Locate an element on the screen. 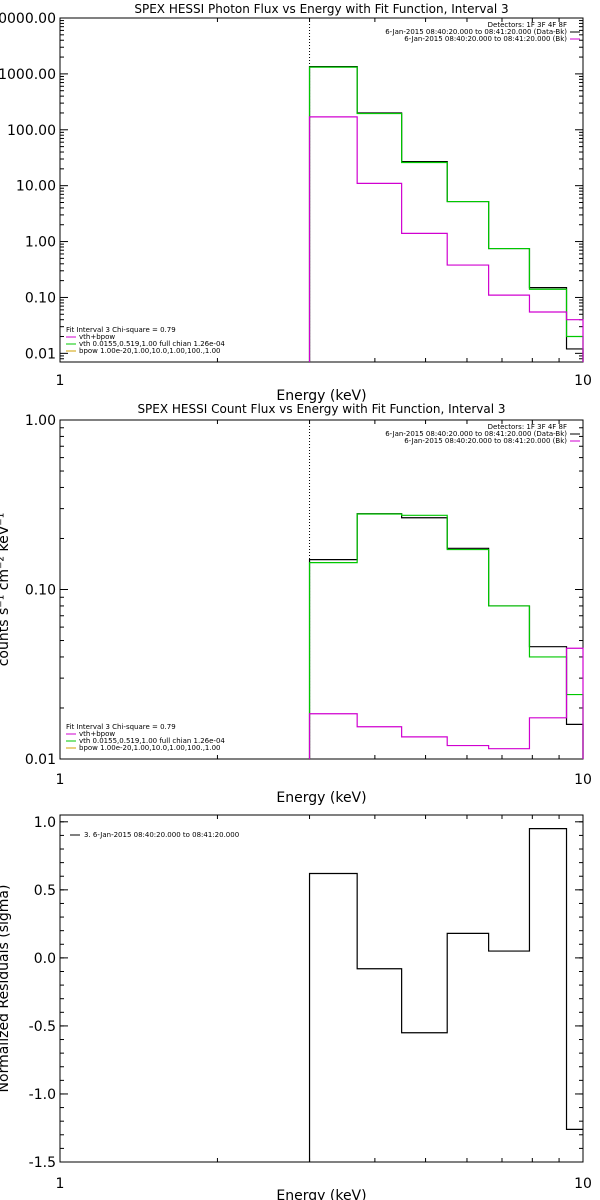  y-tick-label: 0.5 is located at coordinates (45, 891).